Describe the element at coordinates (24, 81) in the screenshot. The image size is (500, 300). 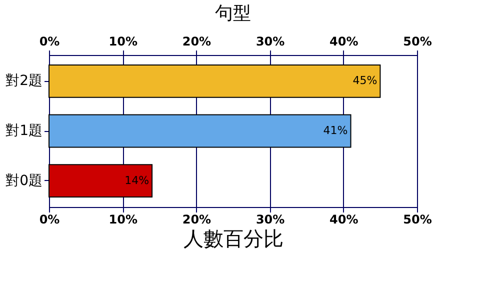
I see `y-tick-label: 對2題` at that location.